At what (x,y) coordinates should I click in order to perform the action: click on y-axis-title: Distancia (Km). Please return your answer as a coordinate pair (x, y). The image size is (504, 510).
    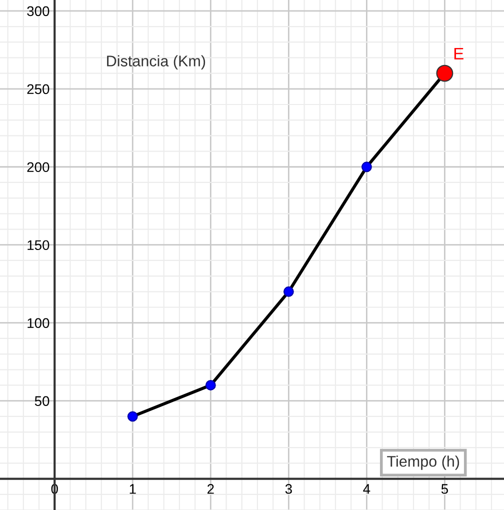
    Looking at the image, I should click on (156, 62).